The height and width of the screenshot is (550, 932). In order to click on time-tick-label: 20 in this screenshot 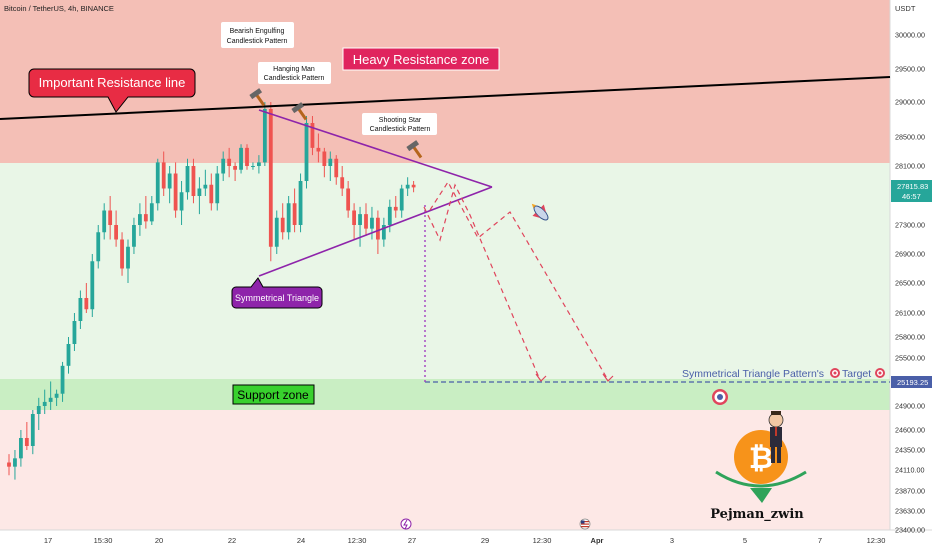, I will do `click(159, 540)`.